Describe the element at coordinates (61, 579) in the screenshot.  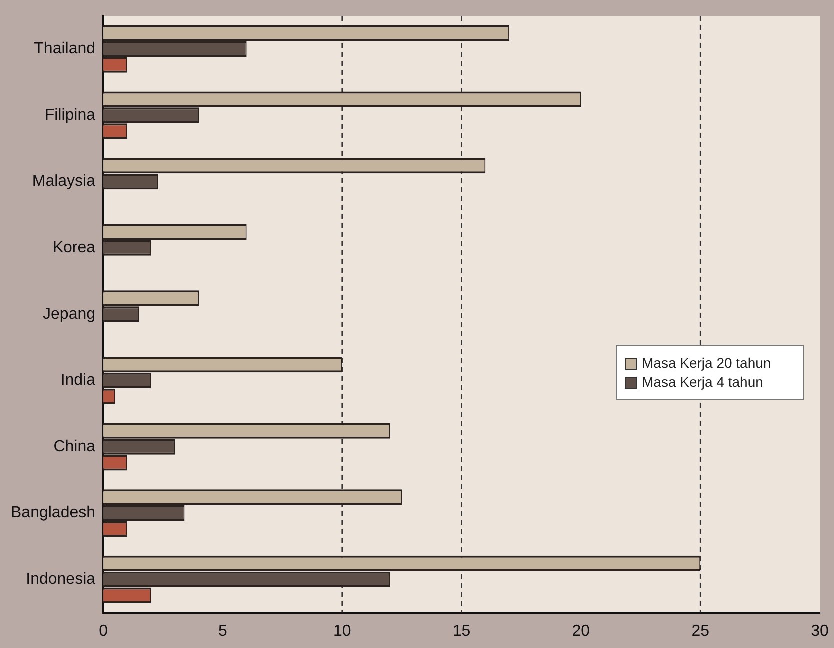
I see `y-tick-label: Indonesia` at that location.